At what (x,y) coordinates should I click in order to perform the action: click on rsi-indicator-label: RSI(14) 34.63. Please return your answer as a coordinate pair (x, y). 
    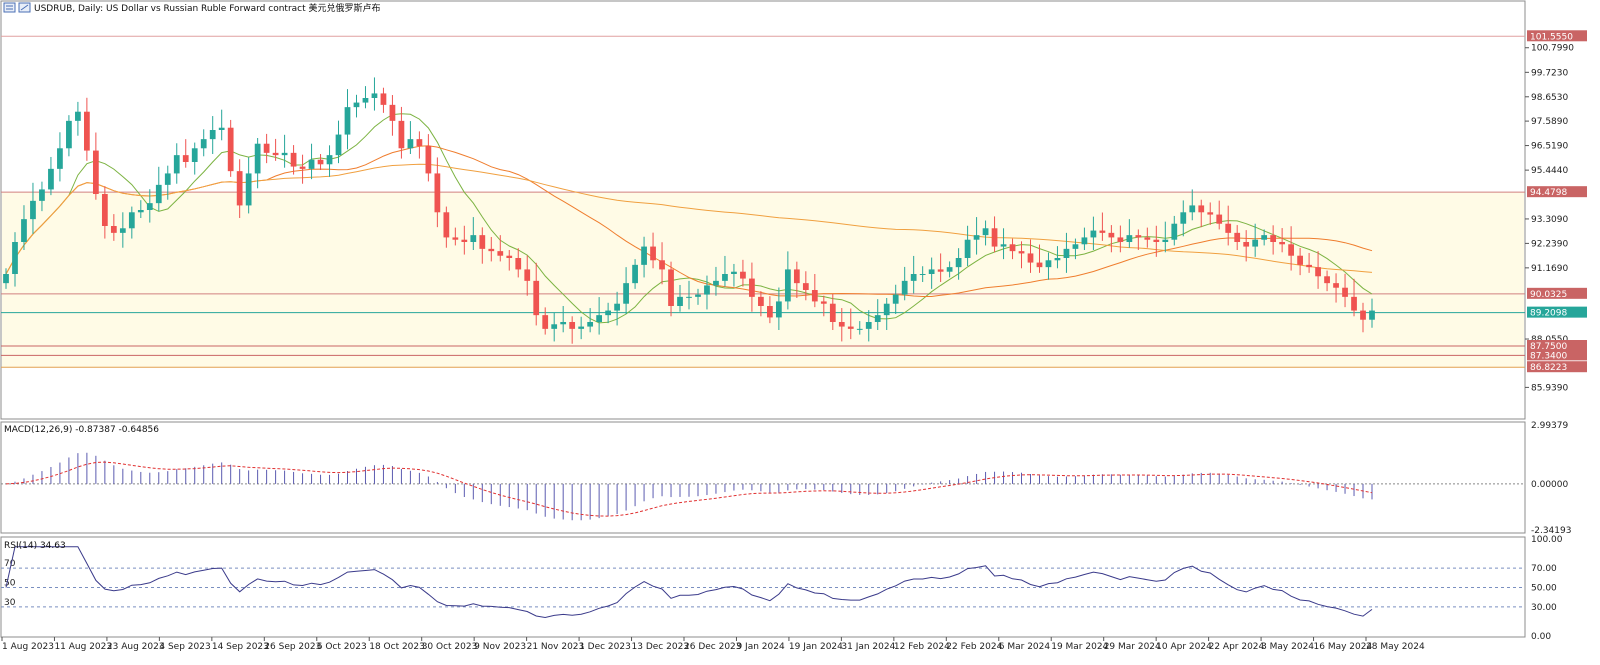
    Looking at the image, I should click on (35, 546).